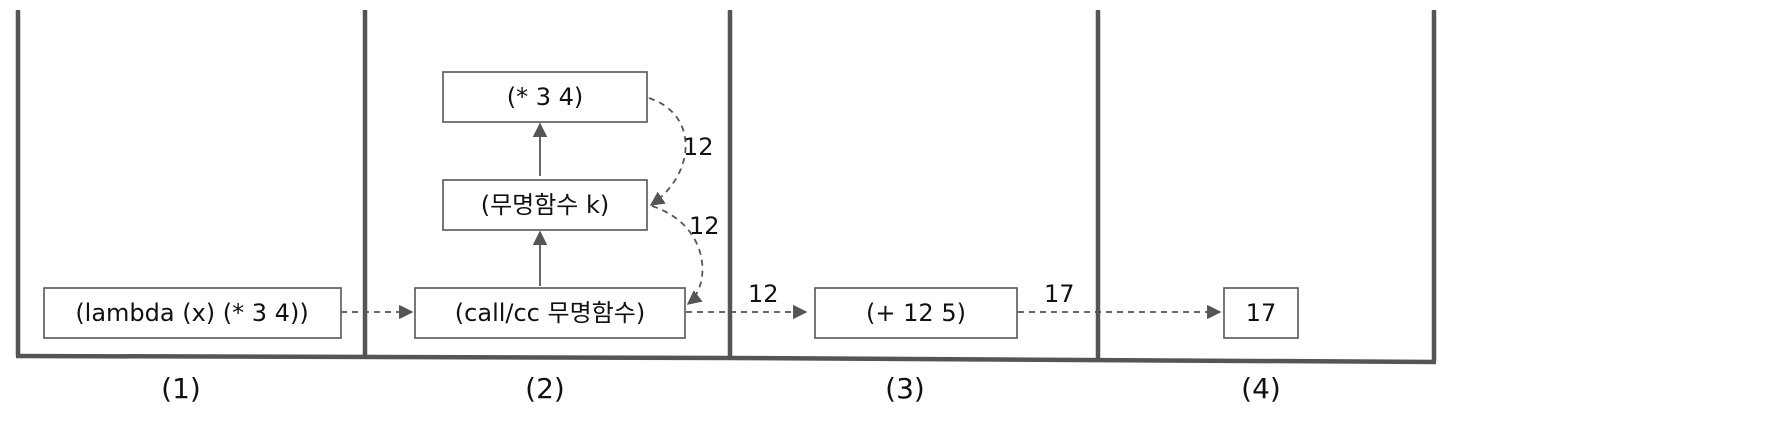 The width and height of the screenshot is (1782, 422). I want to click on node-add-label: (+ 12 5), so click(916, 313).